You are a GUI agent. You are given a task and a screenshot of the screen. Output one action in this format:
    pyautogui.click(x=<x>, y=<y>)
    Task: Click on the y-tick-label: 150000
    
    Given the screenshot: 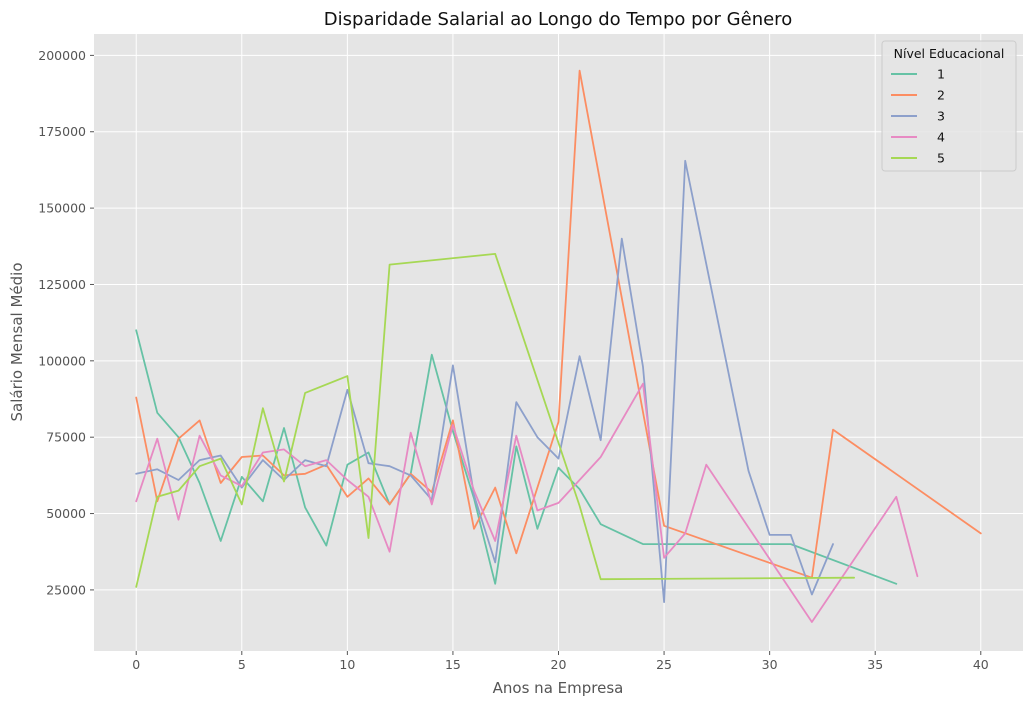 What is the action you would take?
    pyautogui.click(x=62, y=208)
    